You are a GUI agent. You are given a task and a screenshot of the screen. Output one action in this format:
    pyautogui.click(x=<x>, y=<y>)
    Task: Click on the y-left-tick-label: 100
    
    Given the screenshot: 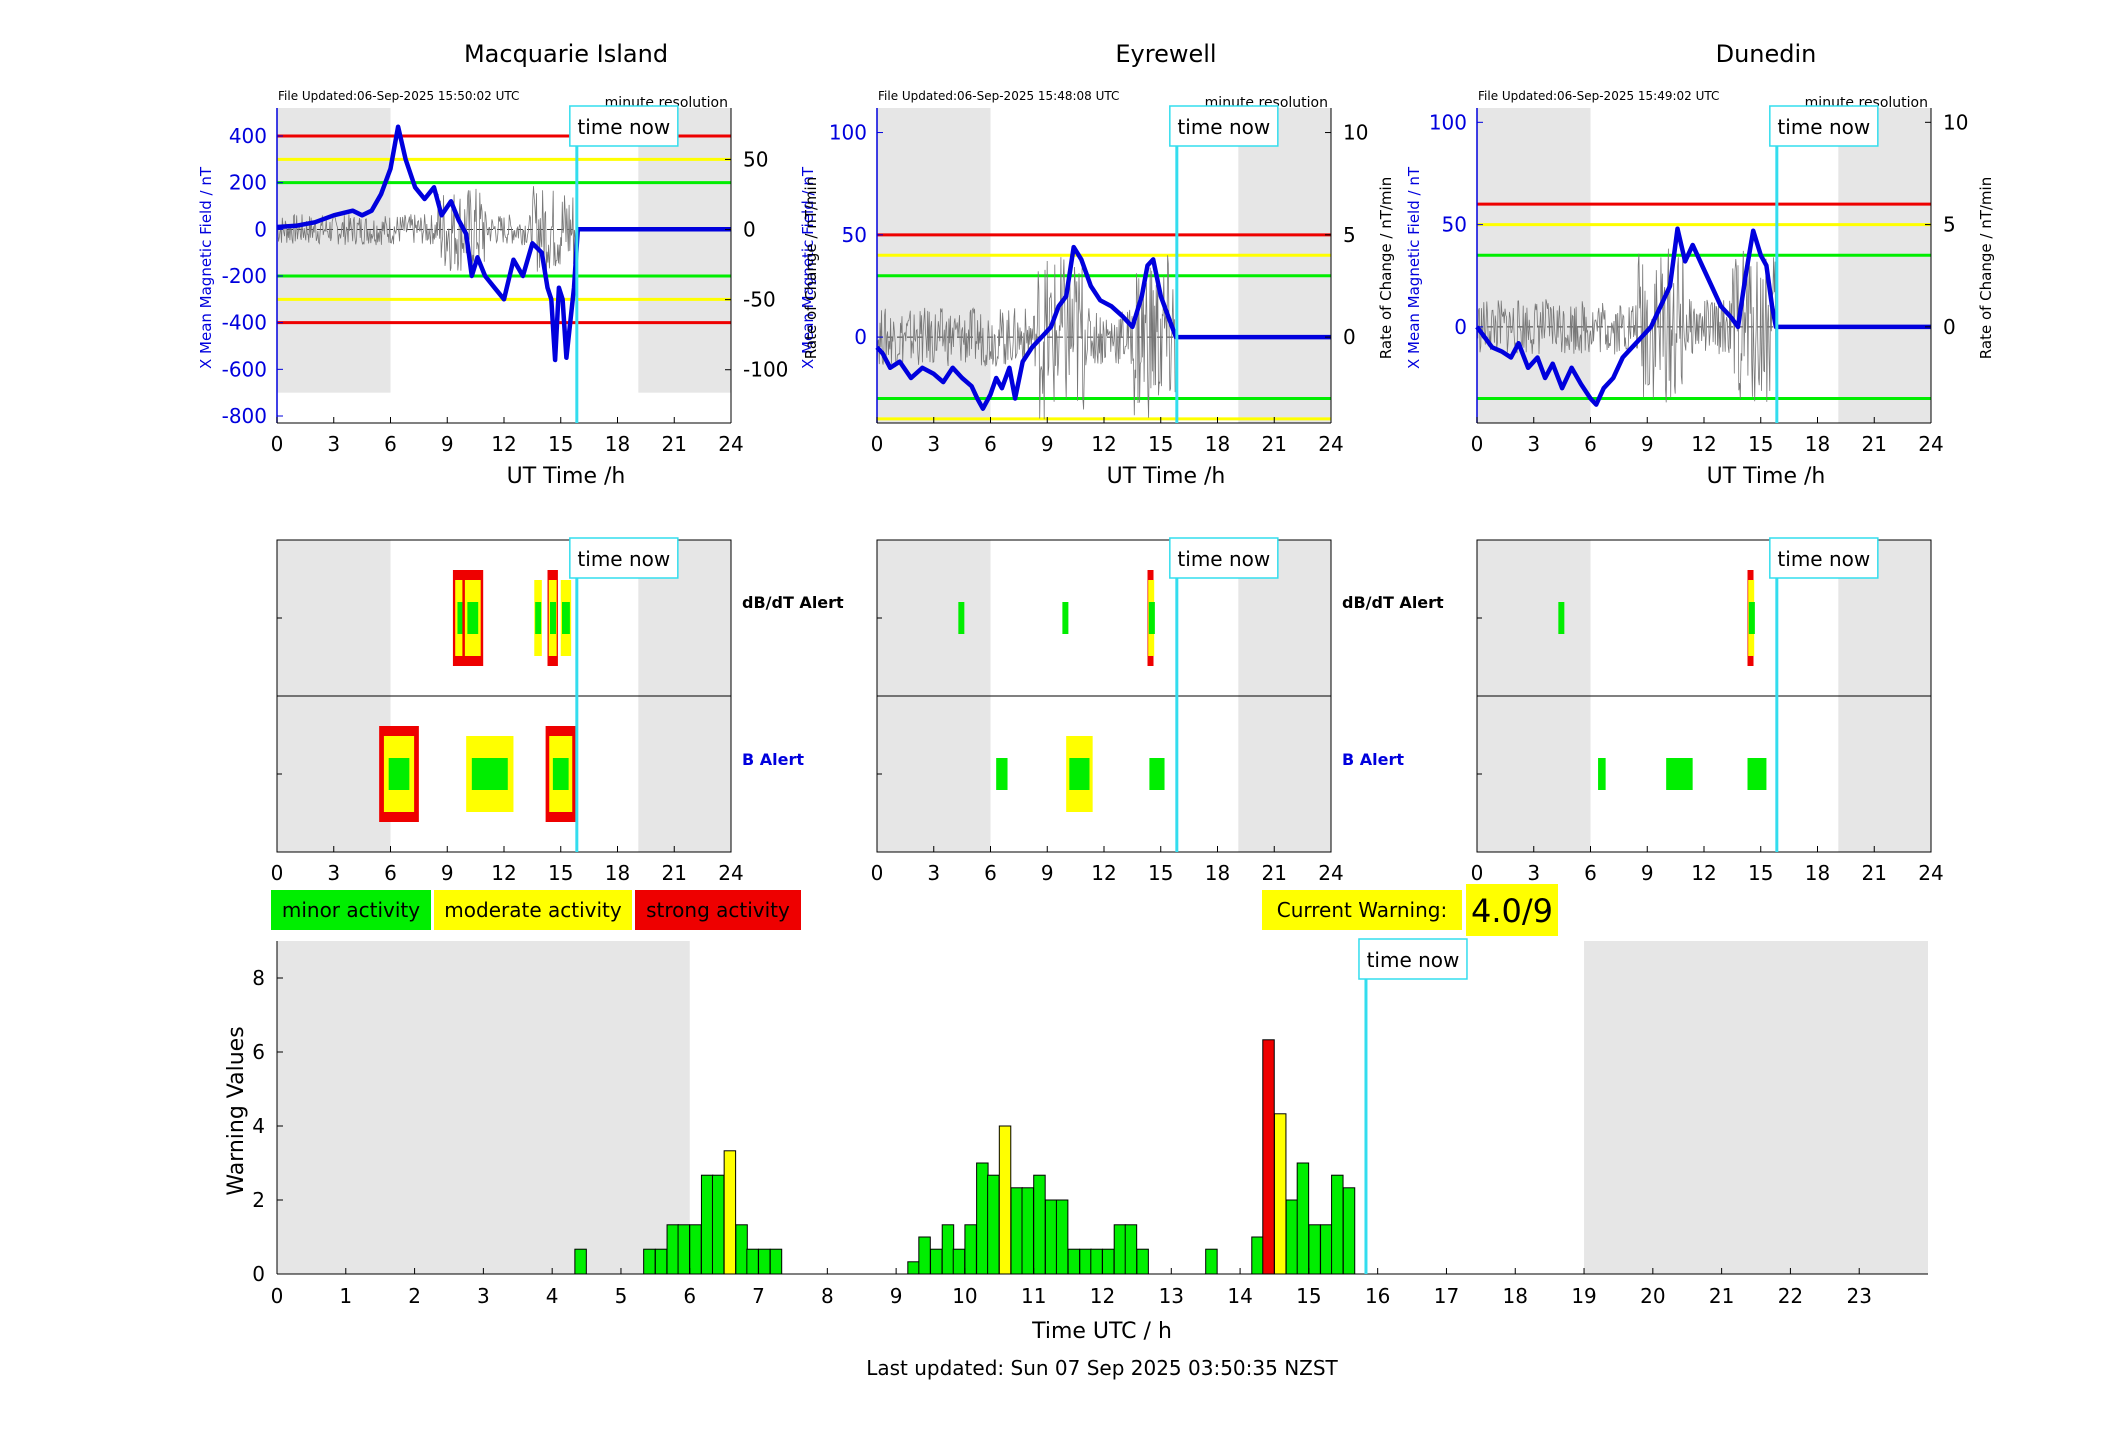 What is the action you would take?
    pyautogui.click(x=1448, y=122)
    